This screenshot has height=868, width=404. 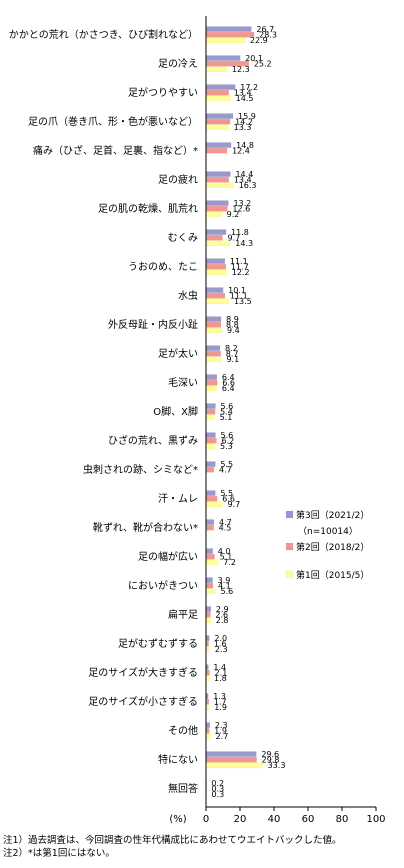 What do you see at coordinates (243, 127) in the screenshot?
I see `value-label: 13.3` at bounding box center [243, 127].